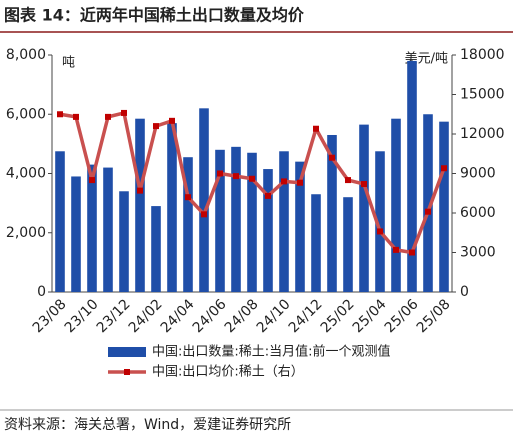 This screenshot has height=442, width=513. I want to click on x-tick-label: 23/12, so click(114, 316).